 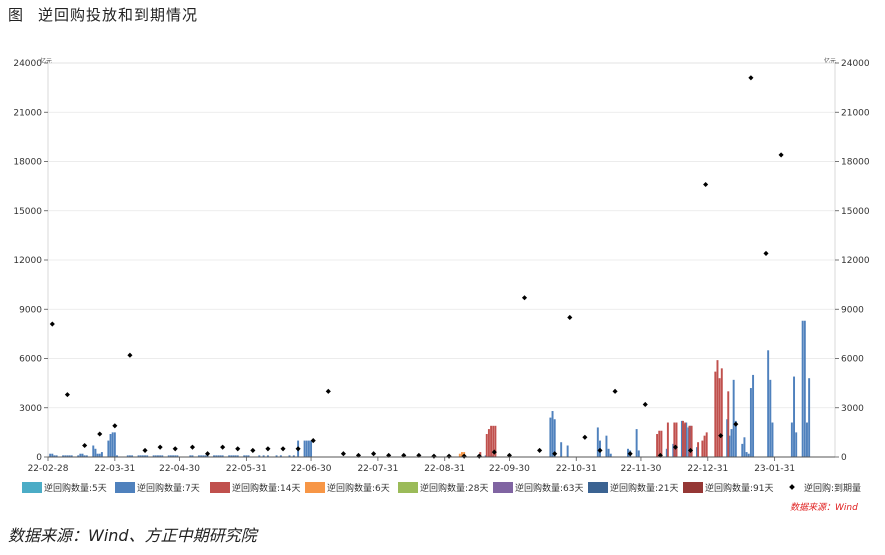 I want to click on y-tick-label-left: 12000, so click(x=27, y=261).